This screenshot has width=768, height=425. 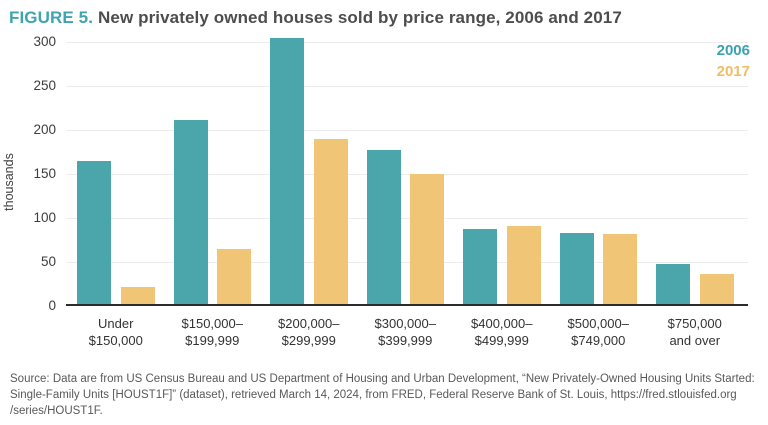 What do you see at coordinates (44, 173) in the screenshot?
I see `y-tick-150: 150` at bounding box center [44, 173].